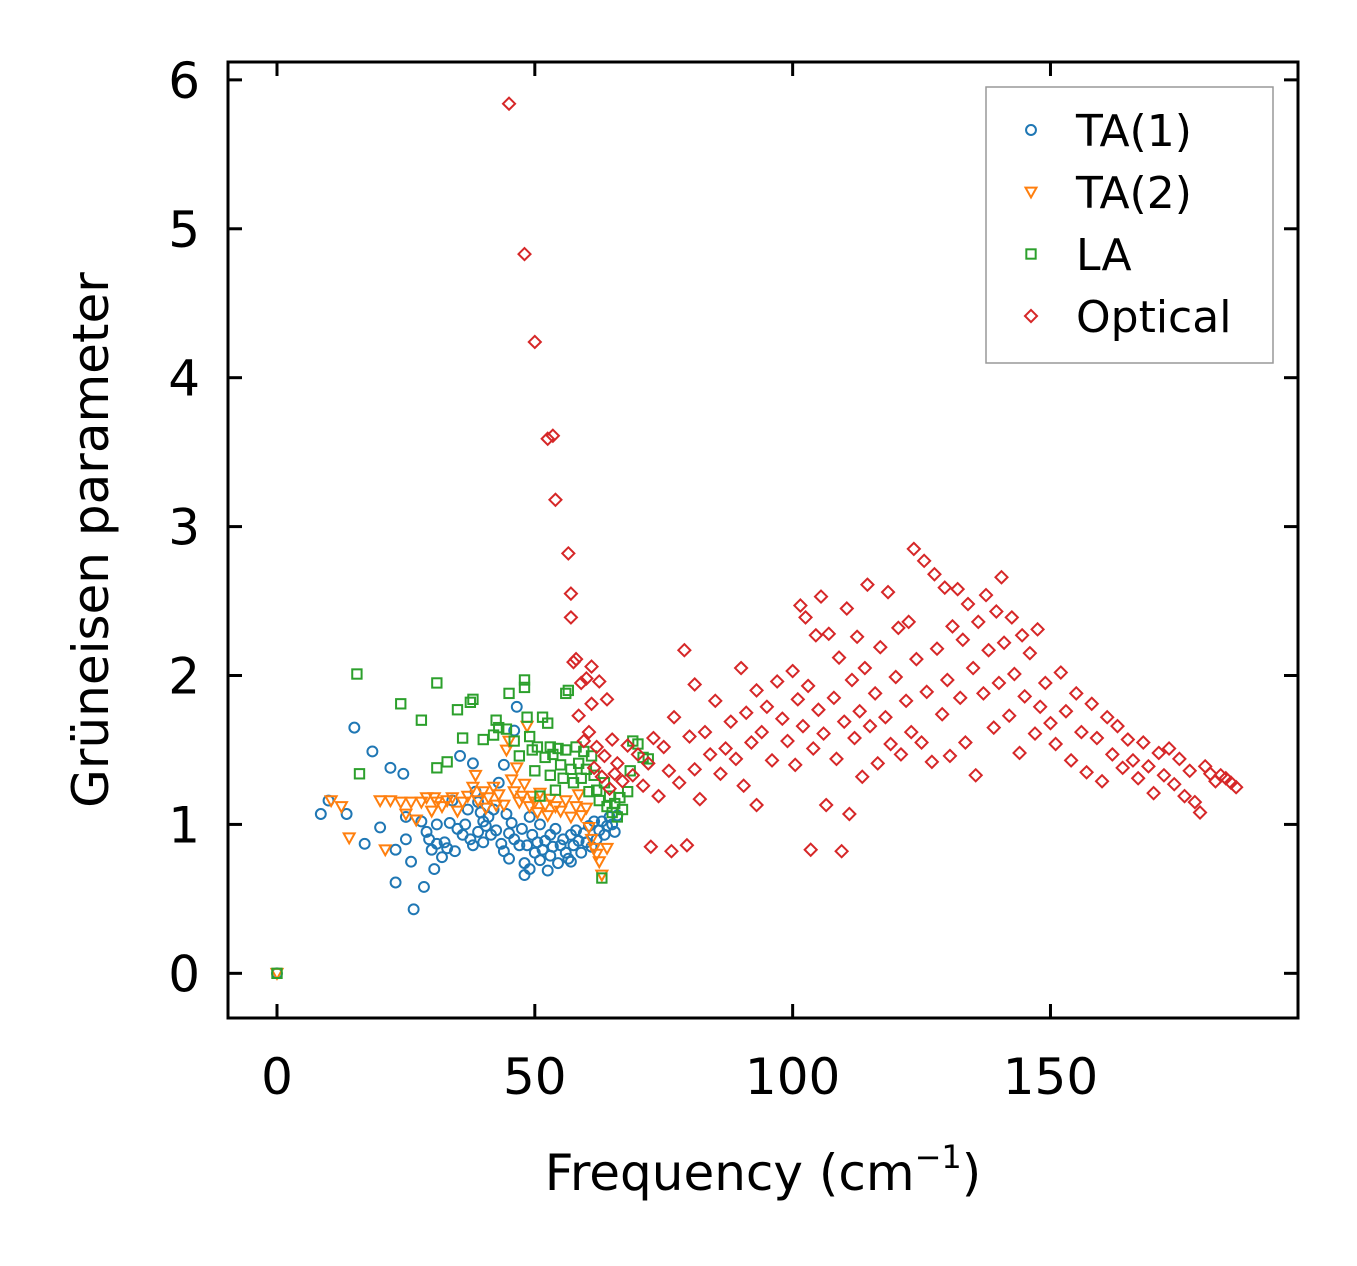  What do you see at coordinates (535, 1077) in the screenshot?
I see `x-tick-label: 50` at bounding box center [535, 1077].